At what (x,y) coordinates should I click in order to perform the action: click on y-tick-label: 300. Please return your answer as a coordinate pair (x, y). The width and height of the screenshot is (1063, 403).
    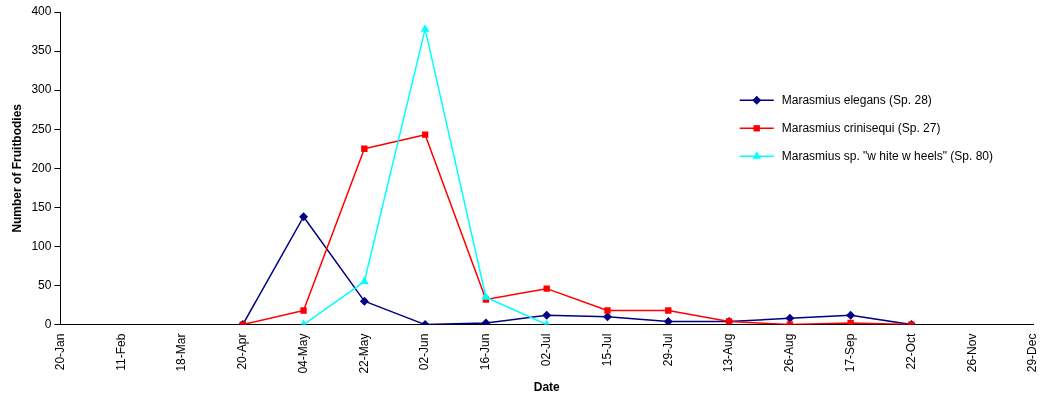
    Looking at the image, I should click on (41, 89).